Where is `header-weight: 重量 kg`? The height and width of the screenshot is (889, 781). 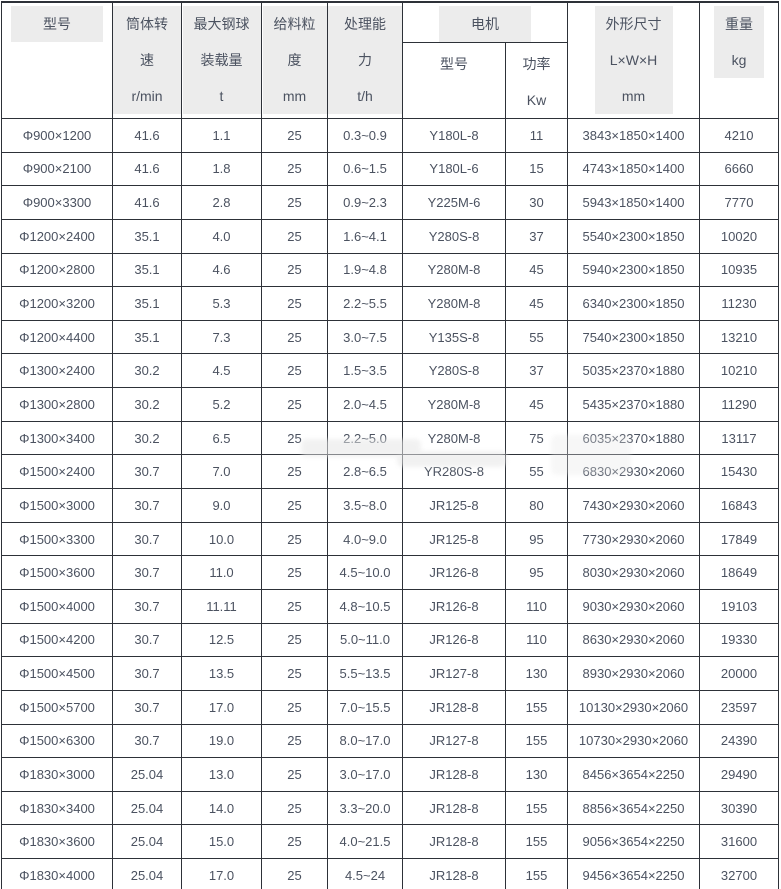 header-weight: 重量 kg is located at coordinates (739, 60).